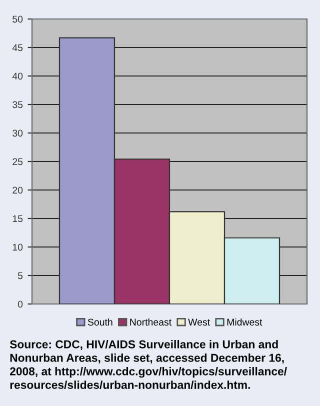  I want to click on y-tick-label: 0, so click(20, 304).